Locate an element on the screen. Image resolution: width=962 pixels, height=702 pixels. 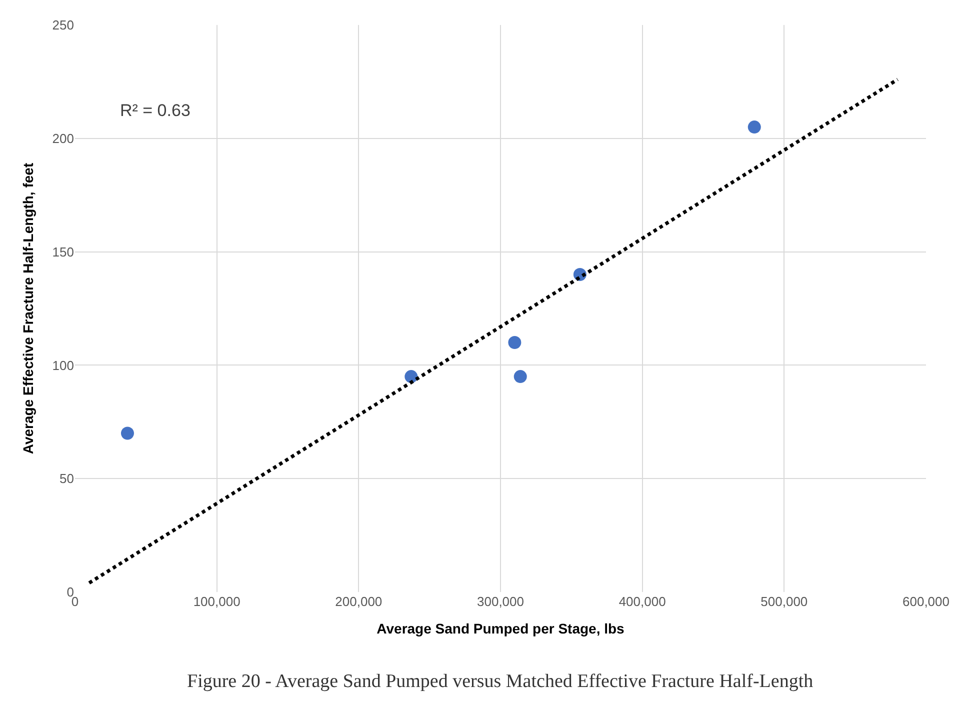
y-axis-title: Average Effective Fracture Half-Length, feet is located at coordinates (28, 308).